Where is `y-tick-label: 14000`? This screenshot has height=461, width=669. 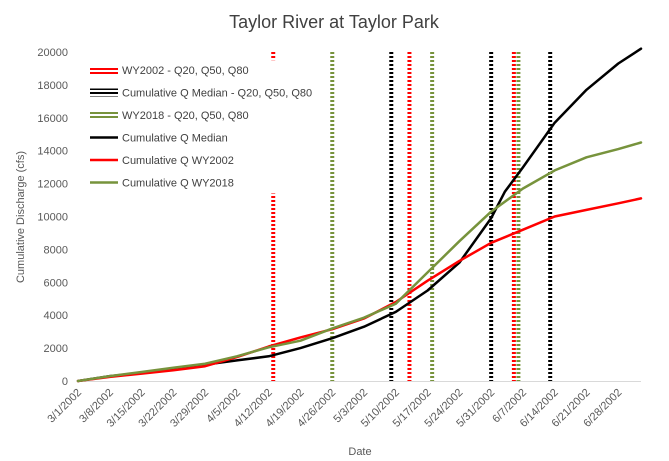 y-tick-label: 14000 is located at coordinates (52, 152).